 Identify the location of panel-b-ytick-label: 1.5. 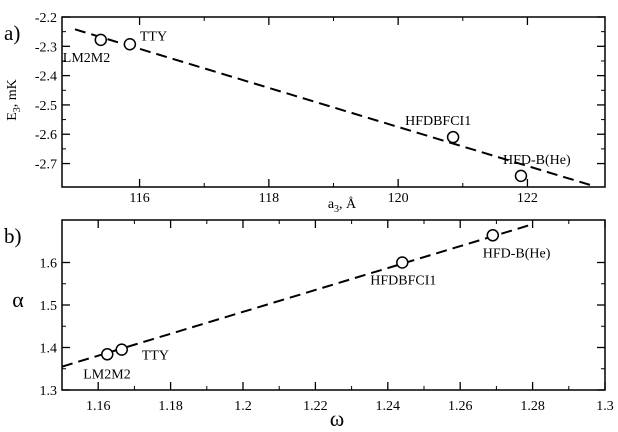
(49, 306).